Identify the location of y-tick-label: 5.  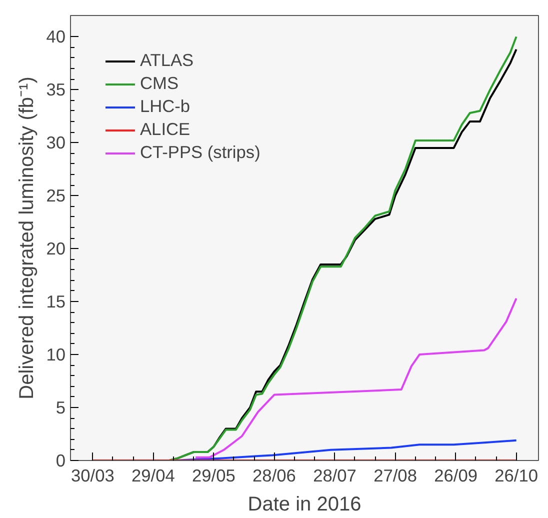
(61, 408).